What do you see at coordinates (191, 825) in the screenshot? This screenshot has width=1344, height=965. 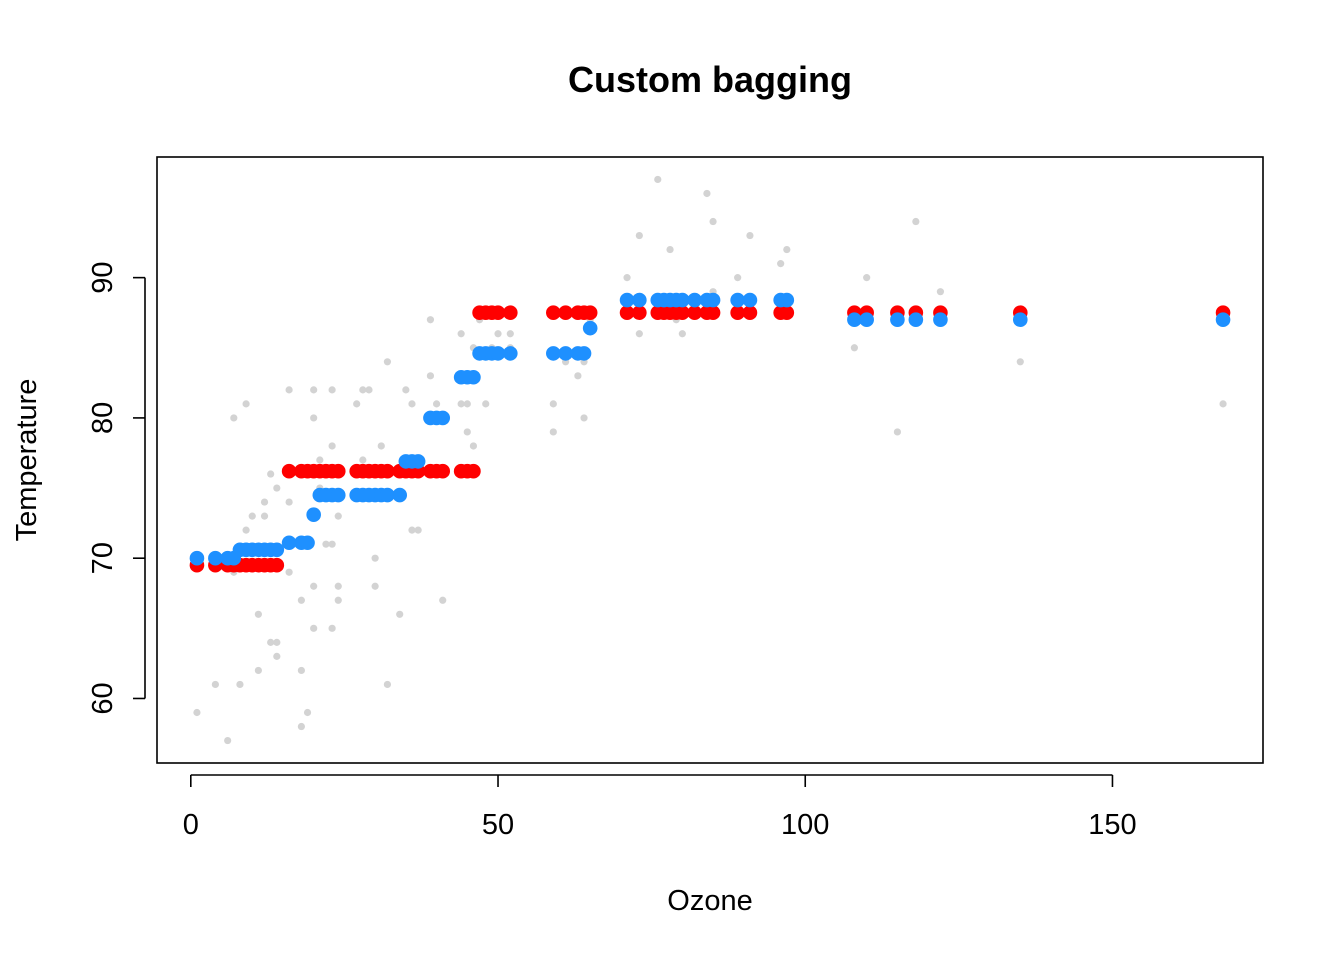 I see `x-tick-label-0: 0` at bounding box center [191, 825].